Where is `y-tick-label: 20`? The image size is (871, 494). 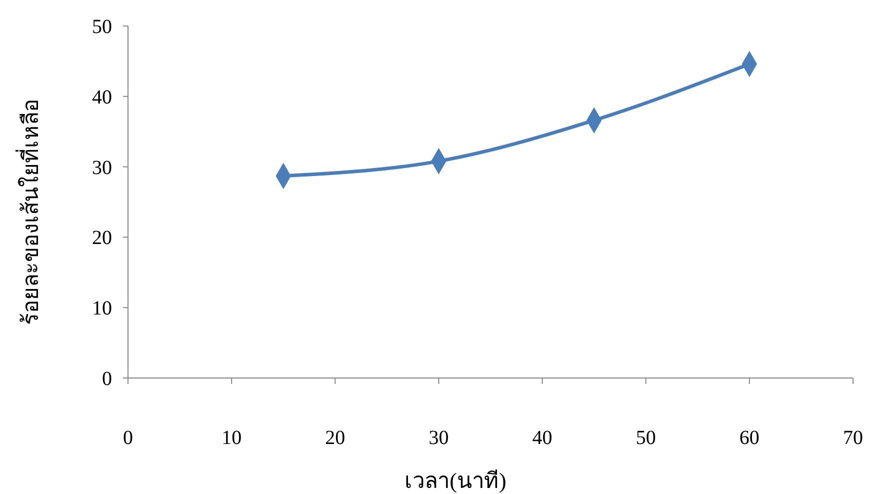 y-tick-label: 20 is located at coordinates (102, 238).